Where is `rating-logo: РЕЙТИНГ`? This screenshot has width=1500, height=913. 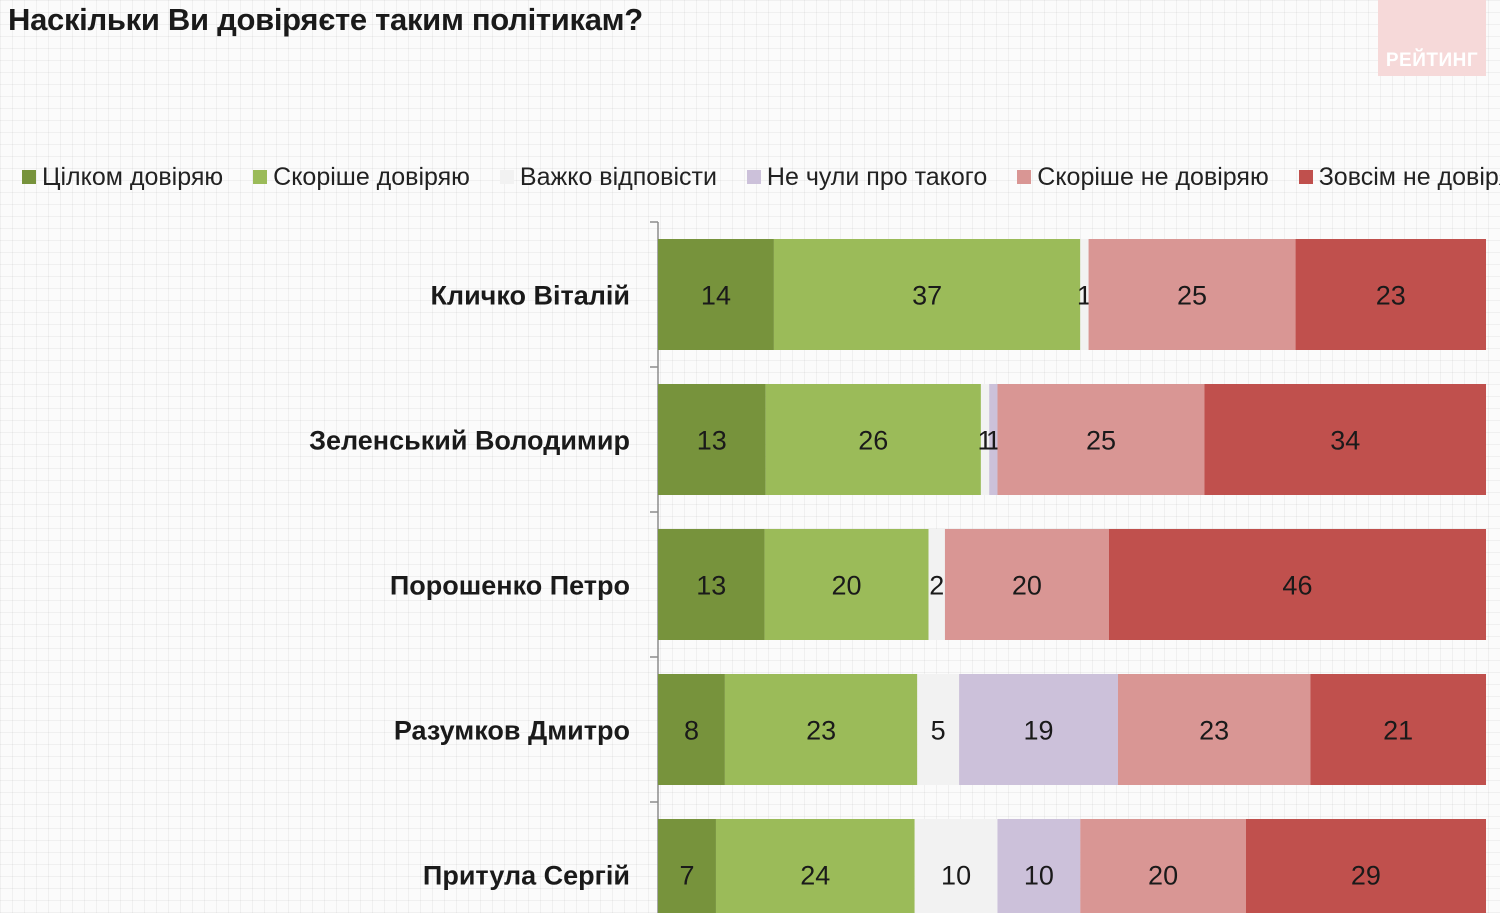
rating-logo: РЕЙТИНГ is located at coordinates (1432, 38).